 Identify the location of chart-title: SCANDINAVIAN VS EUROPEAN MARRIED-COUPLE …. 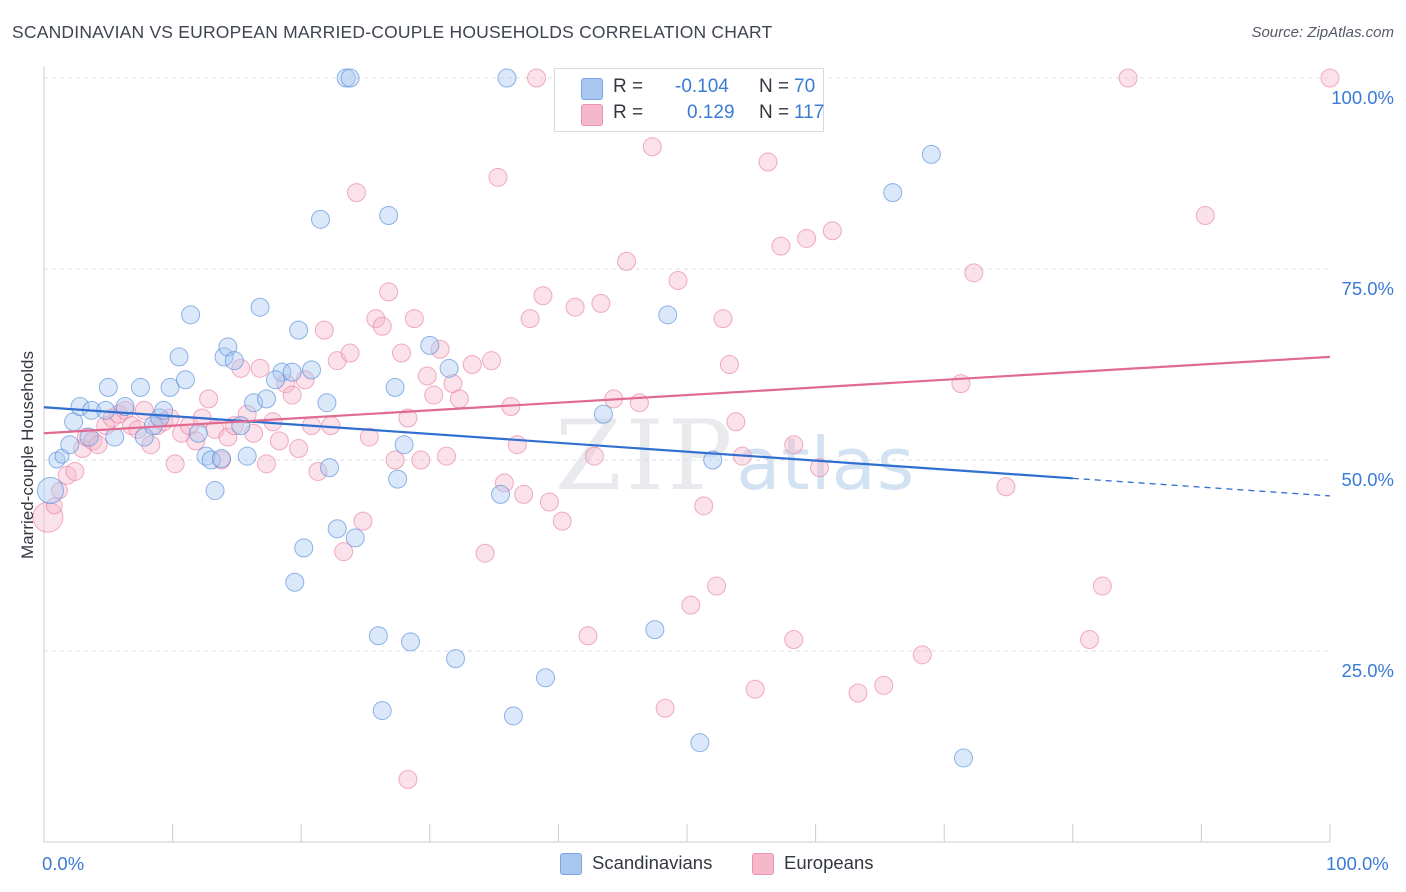
(392, 32).